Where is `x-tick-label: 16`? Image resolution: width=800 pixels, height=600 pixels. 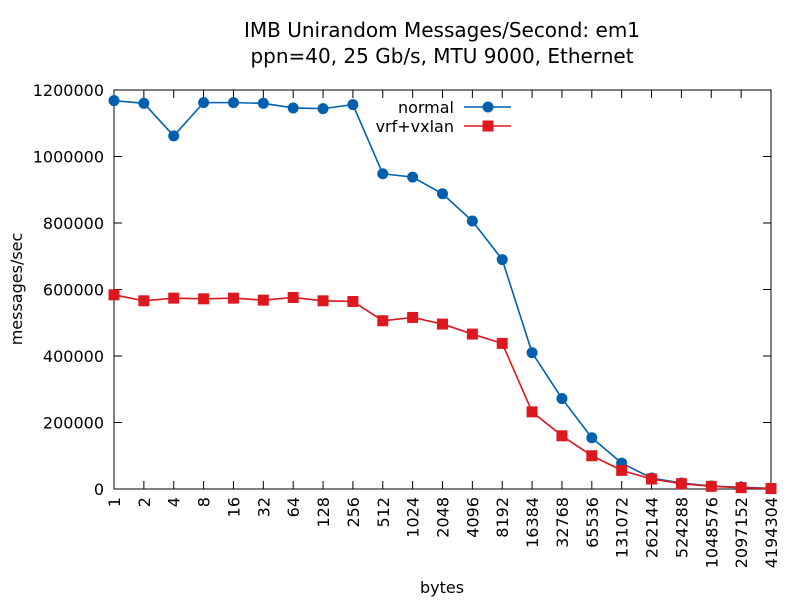
x-tick-label: 16 is located at coordinates (233, 507).